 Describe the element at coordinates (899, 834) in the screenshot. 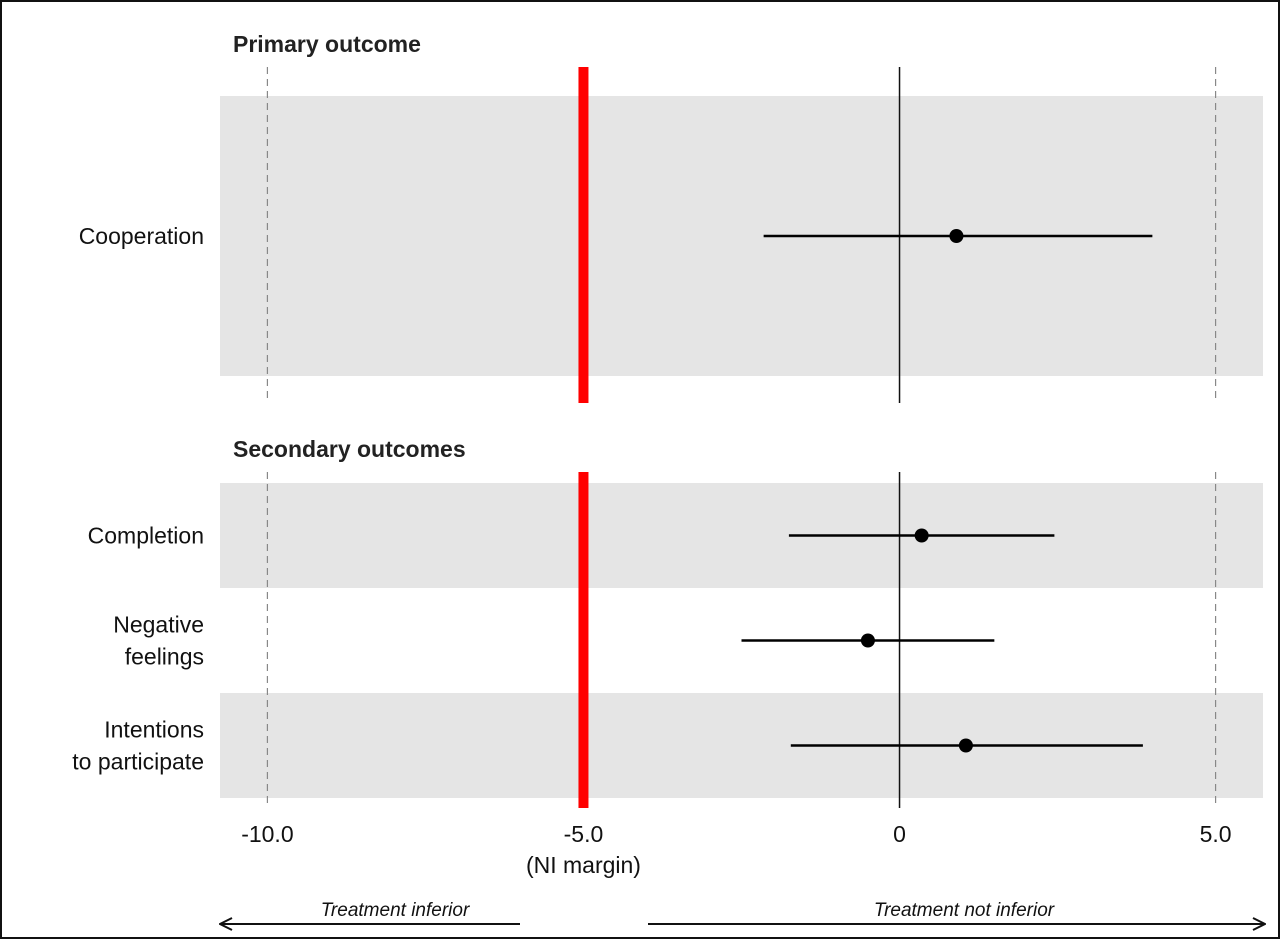

I see `x-tick-label: 0` at that location.